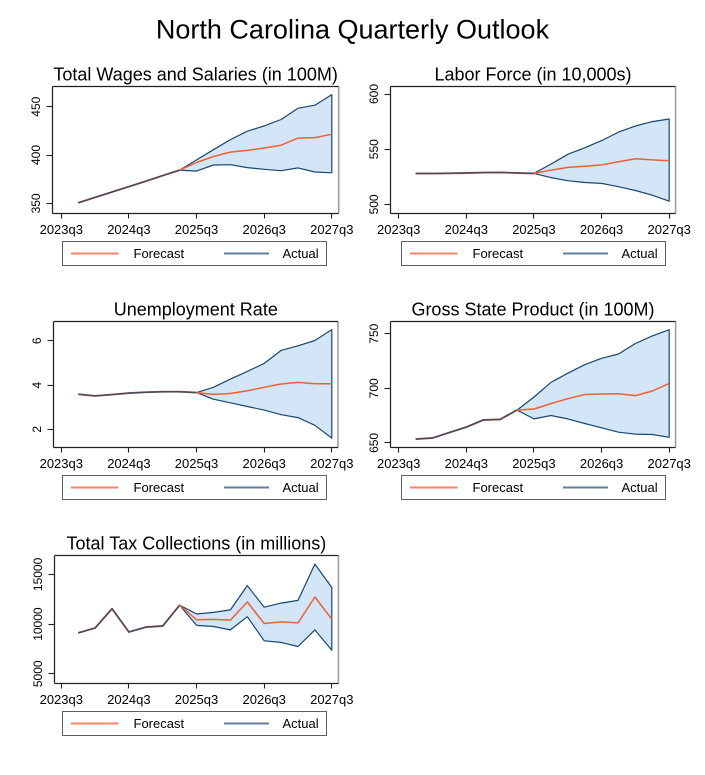  I want to click on svg-text: 15000, so click(38, 574).